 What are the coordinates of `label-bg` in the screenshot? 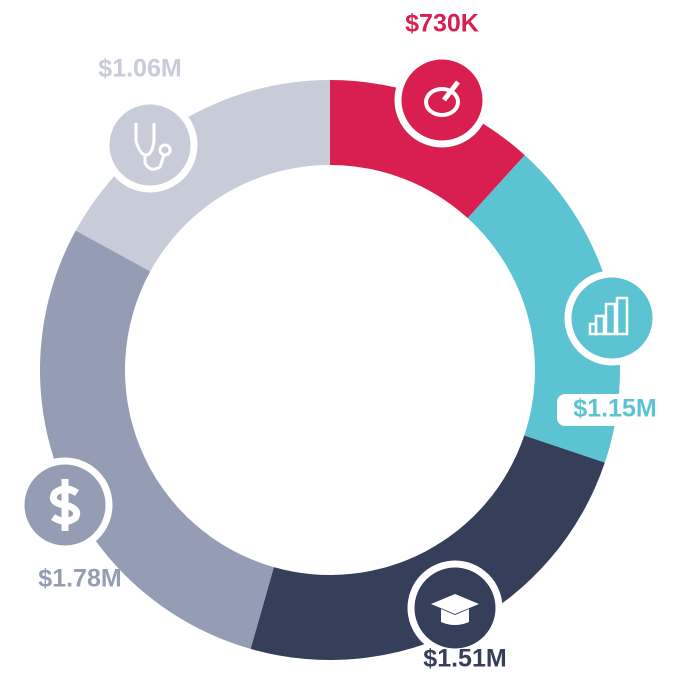 It's located at (615, 410).